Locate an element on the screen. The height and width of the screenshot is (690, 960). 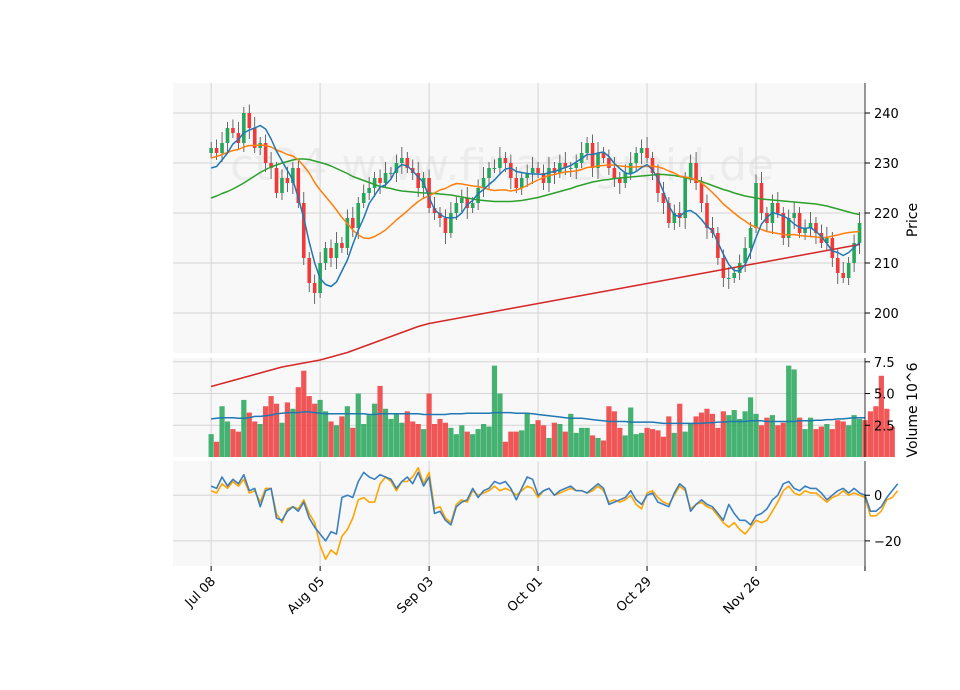
ma-mid-line is located at coordinates (535, 192).